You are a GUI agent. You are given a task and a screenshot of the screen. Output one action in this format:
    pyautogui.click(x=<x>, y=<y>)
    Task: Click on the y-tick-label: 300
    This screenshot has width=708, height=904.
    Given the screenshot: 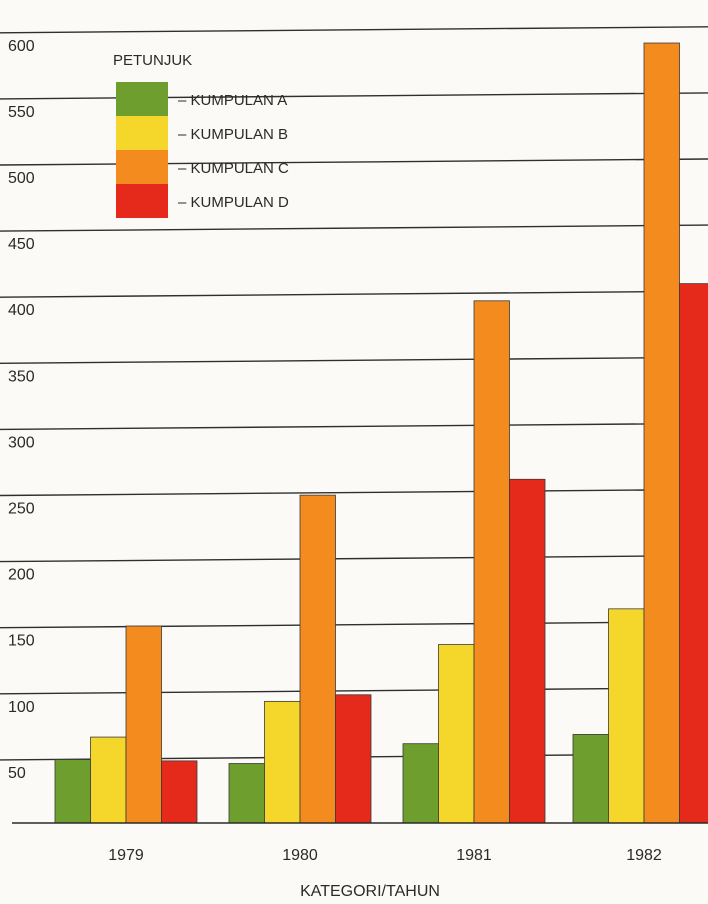 What is the action you would take?
    pyautogui.click(x=21, y=442)
    